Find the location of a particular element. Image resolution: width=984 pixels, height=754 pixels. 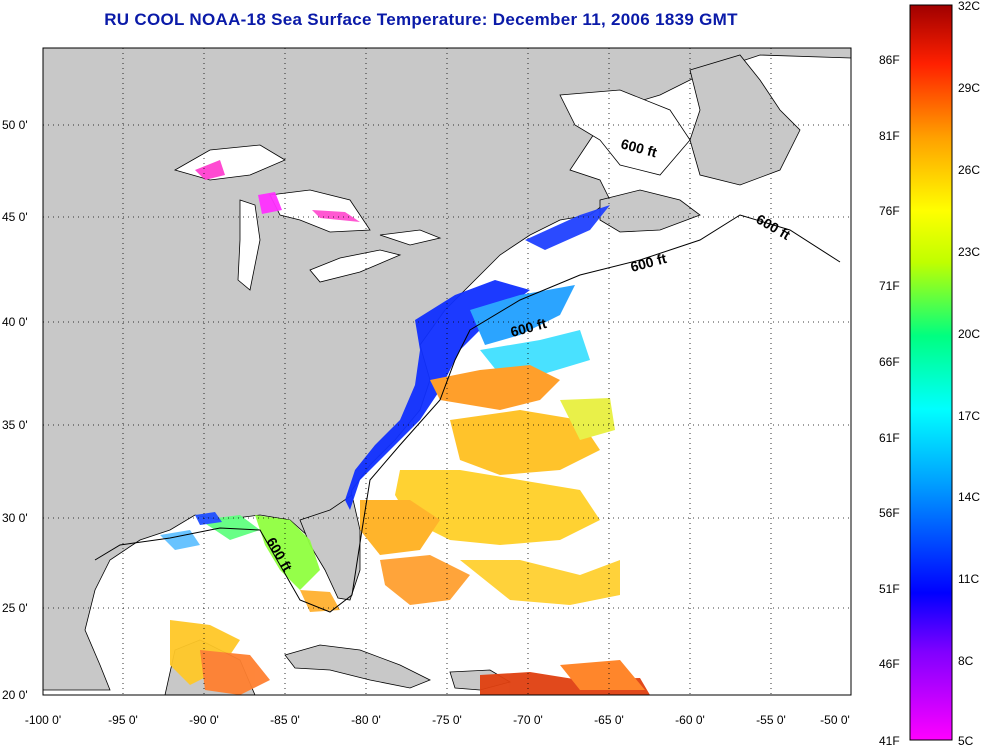

lat-tick-label: 40 0' is located at coordinates (15, 322).